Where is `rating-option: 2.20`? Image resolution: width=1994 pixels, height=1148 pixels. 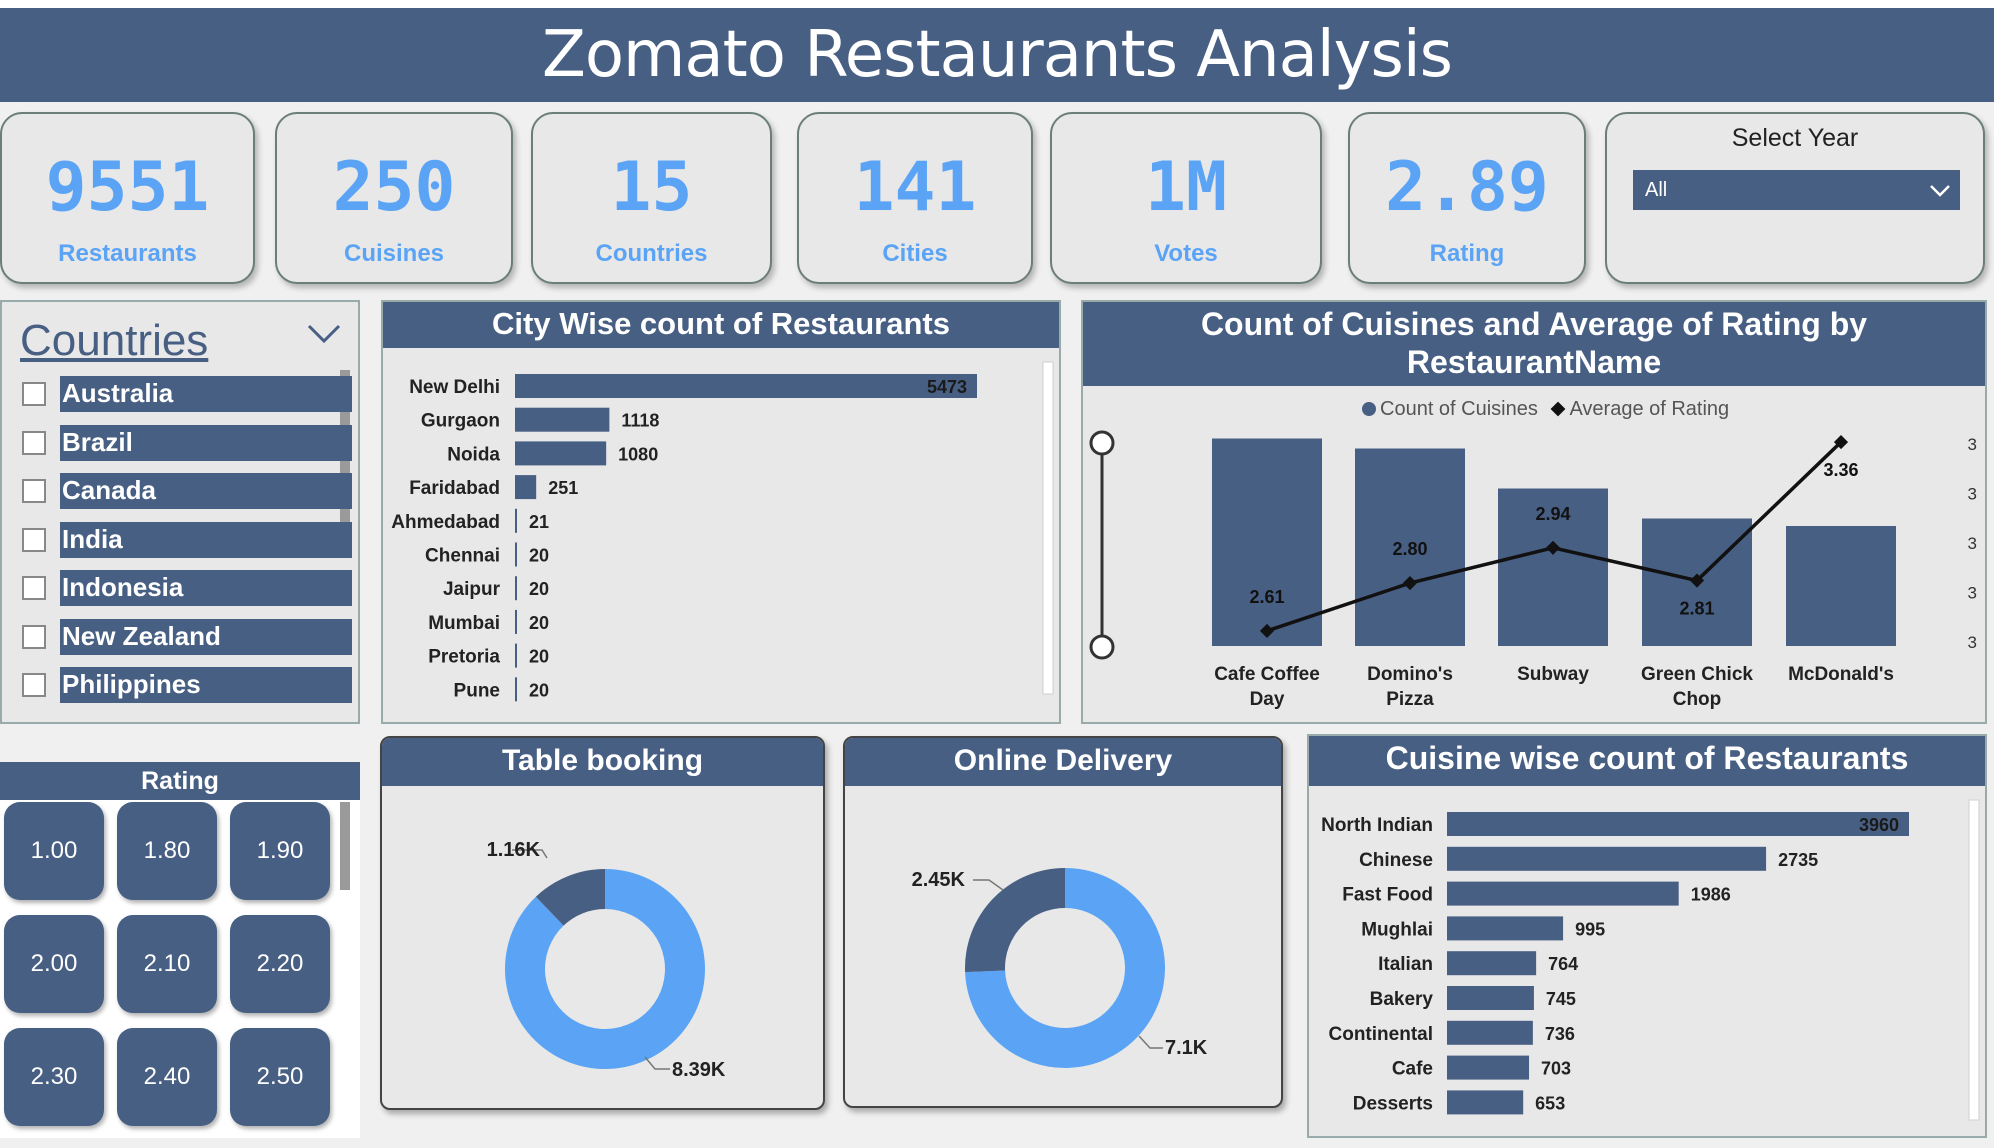 rating-option: 2.20 is located at coordinates (280, 964).